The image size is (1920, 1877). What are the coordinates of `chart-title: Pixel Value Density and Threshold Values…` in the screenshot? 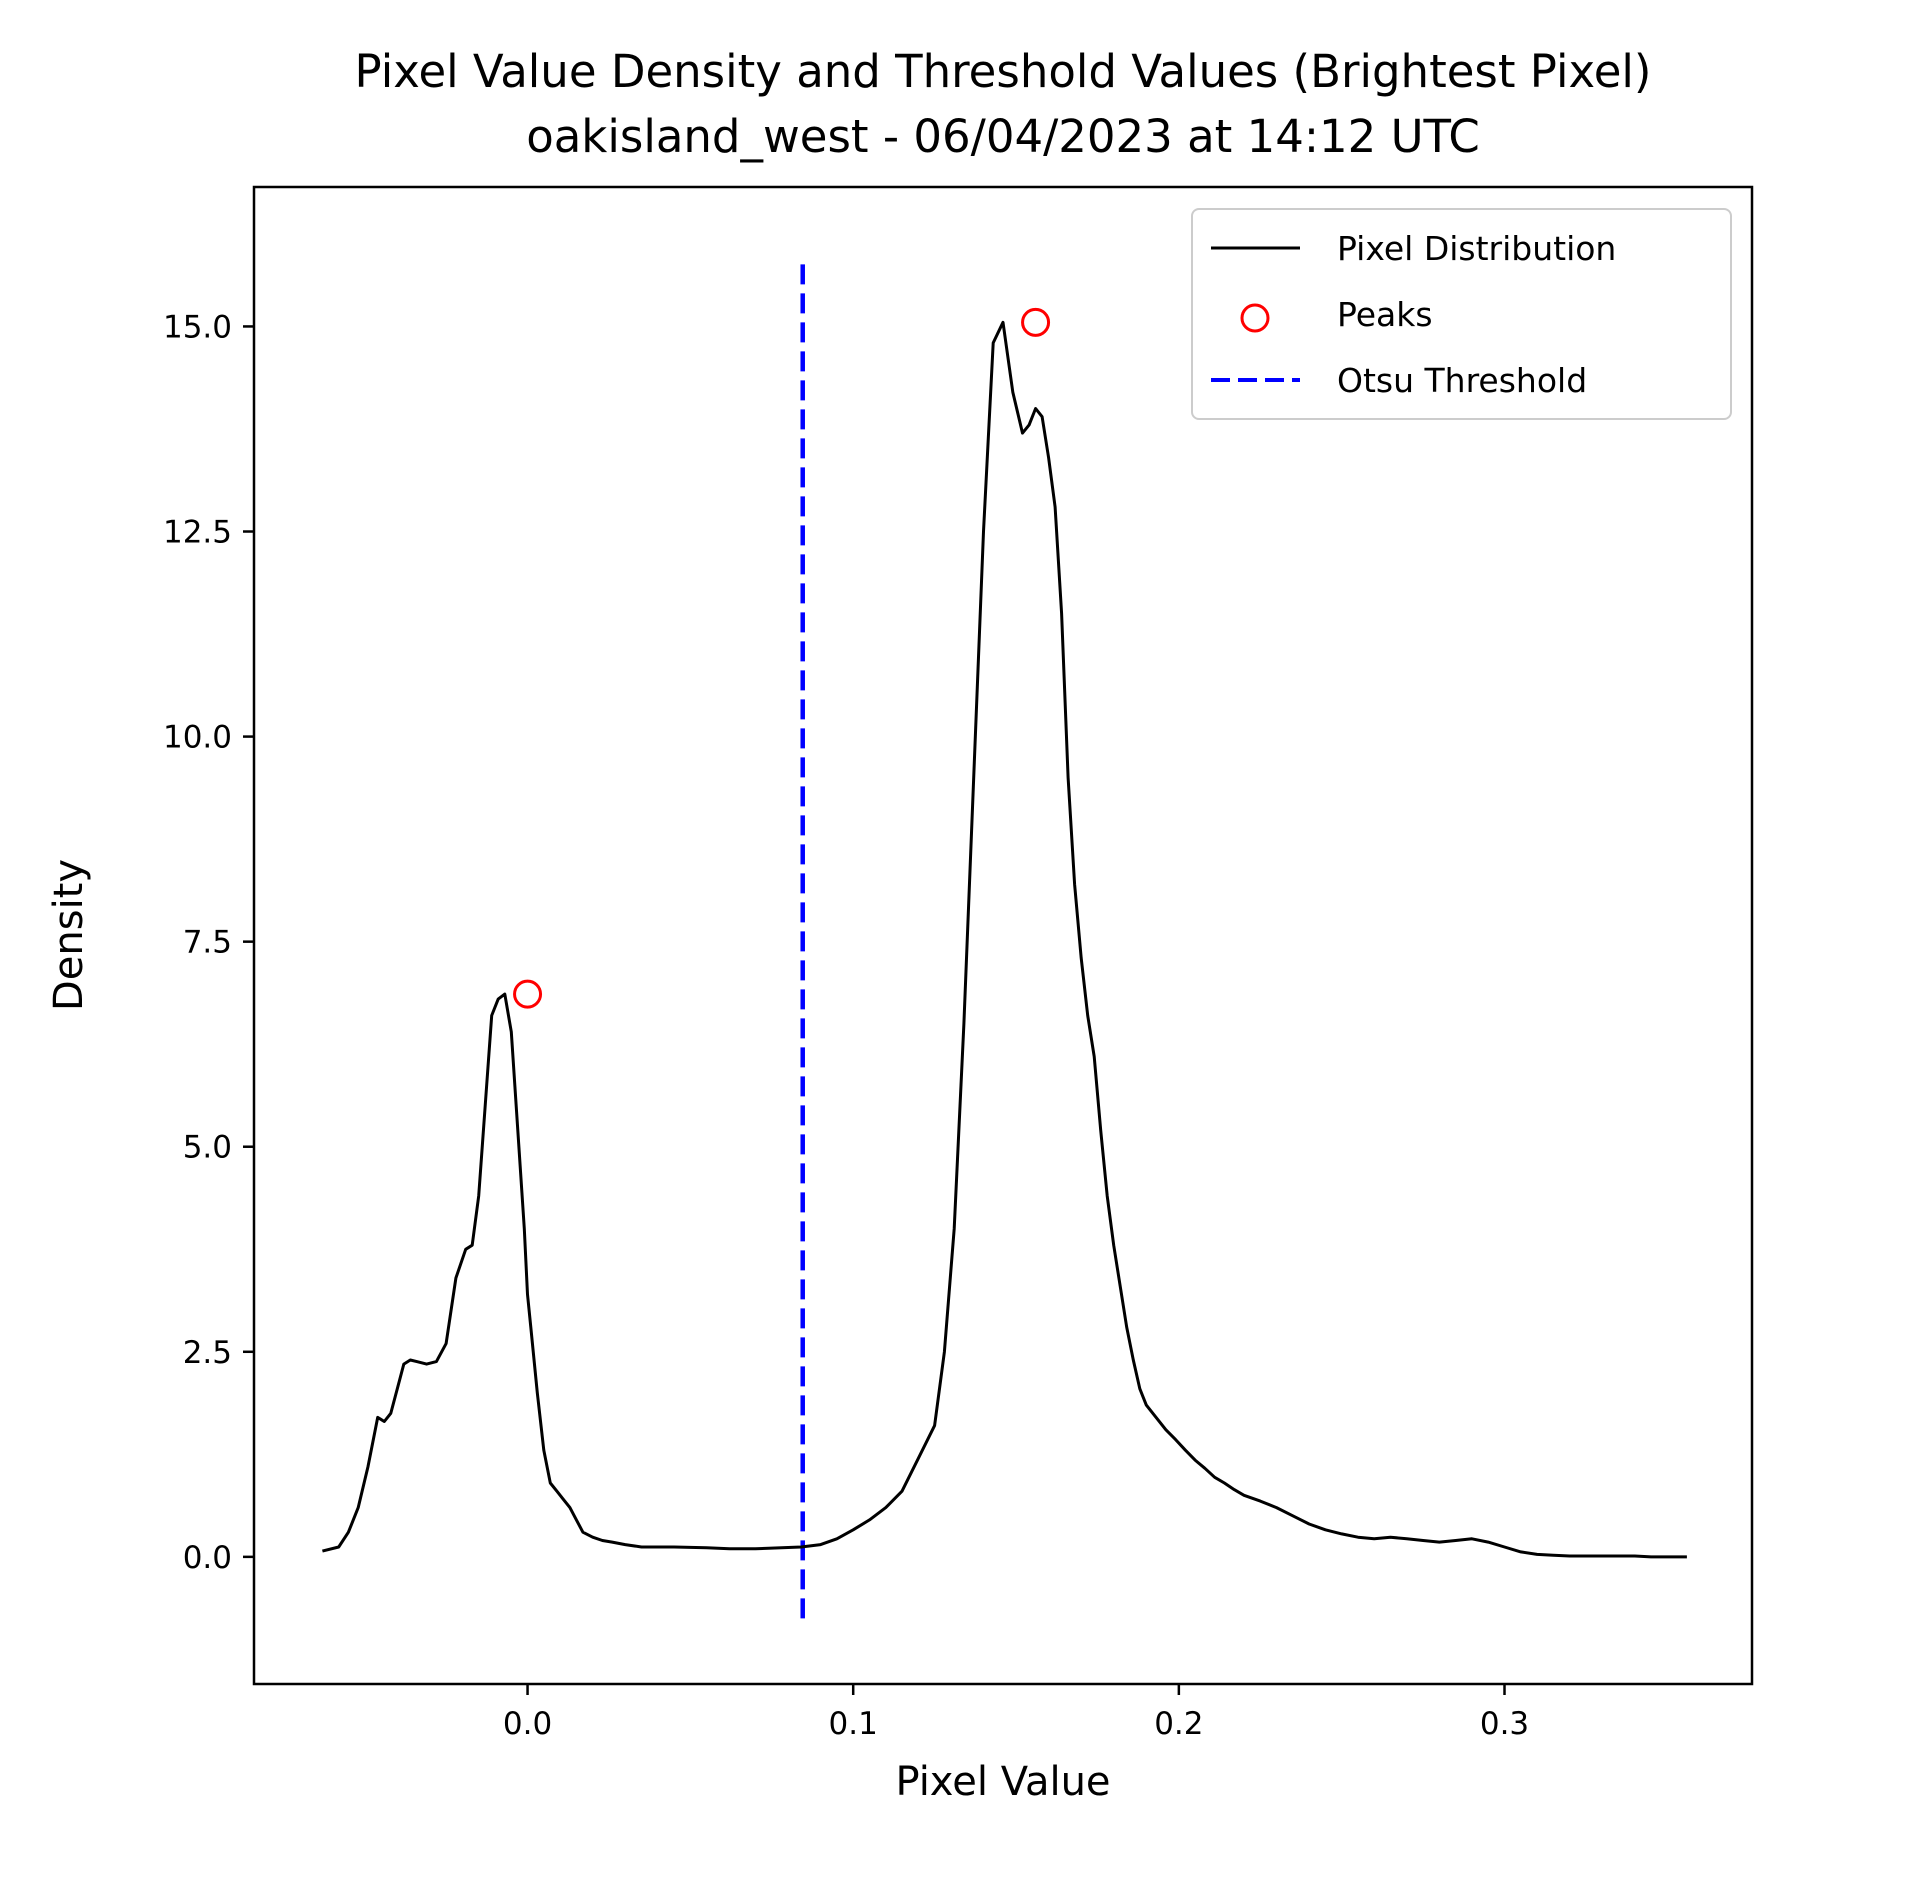 It's located at (1003, 71).